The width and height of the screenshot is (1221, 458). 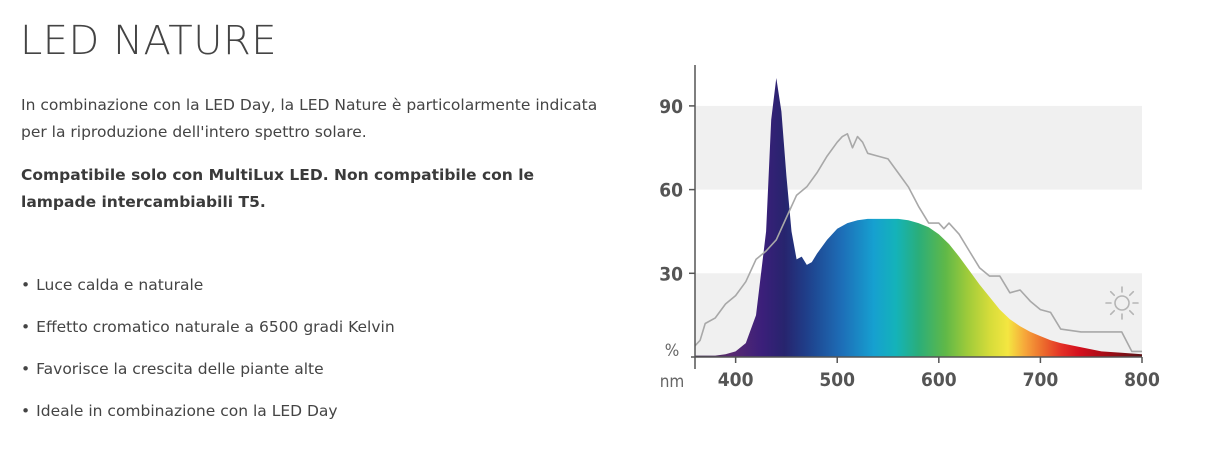 What do you see at coordinates (918, 147) in the screenshot?
I see `grid-band` at bounding box center [918, 147].